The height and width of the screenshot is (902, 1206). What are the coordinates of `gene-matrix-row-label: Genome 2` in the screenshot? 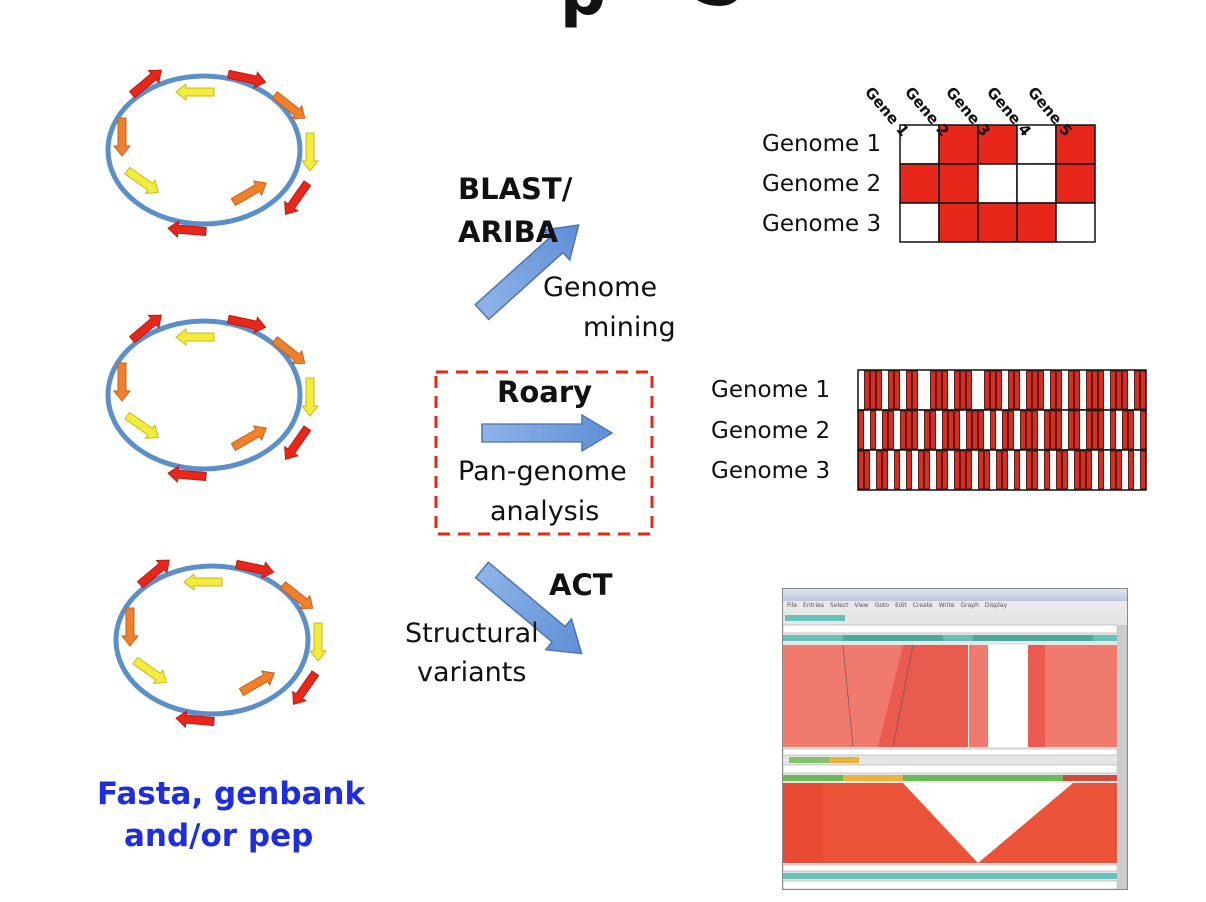 It's located at (822, 184).